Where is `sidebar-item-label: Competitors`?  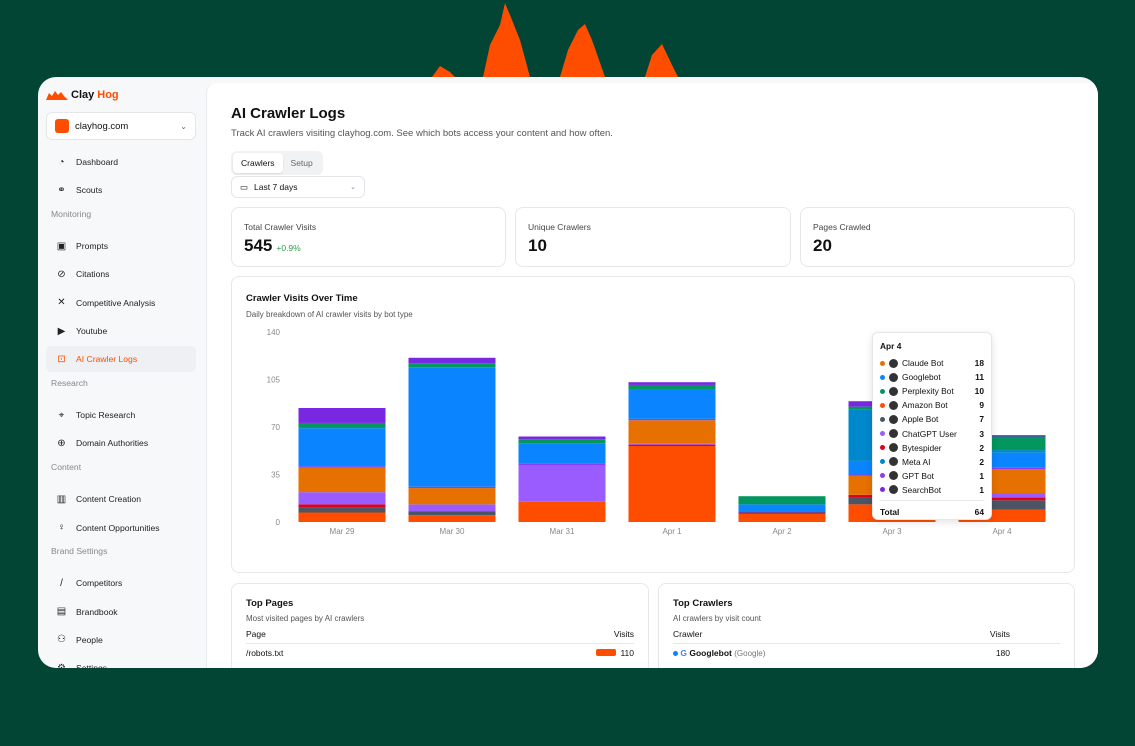 sidebar-item-label: Competitors is located at coordinates (99, 583).